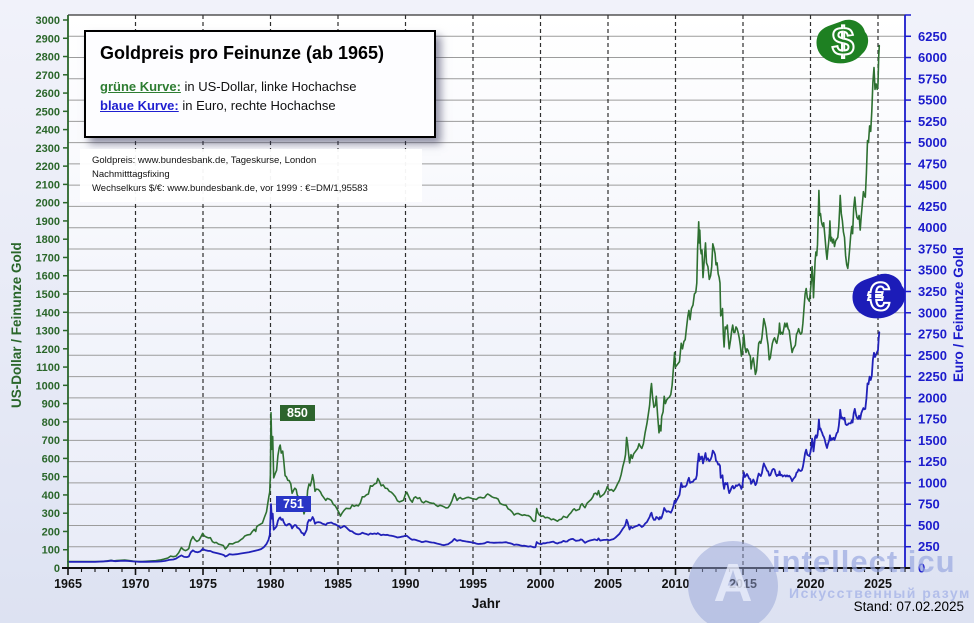  I want to click on right-tick-label: 500, so click(929, 525).